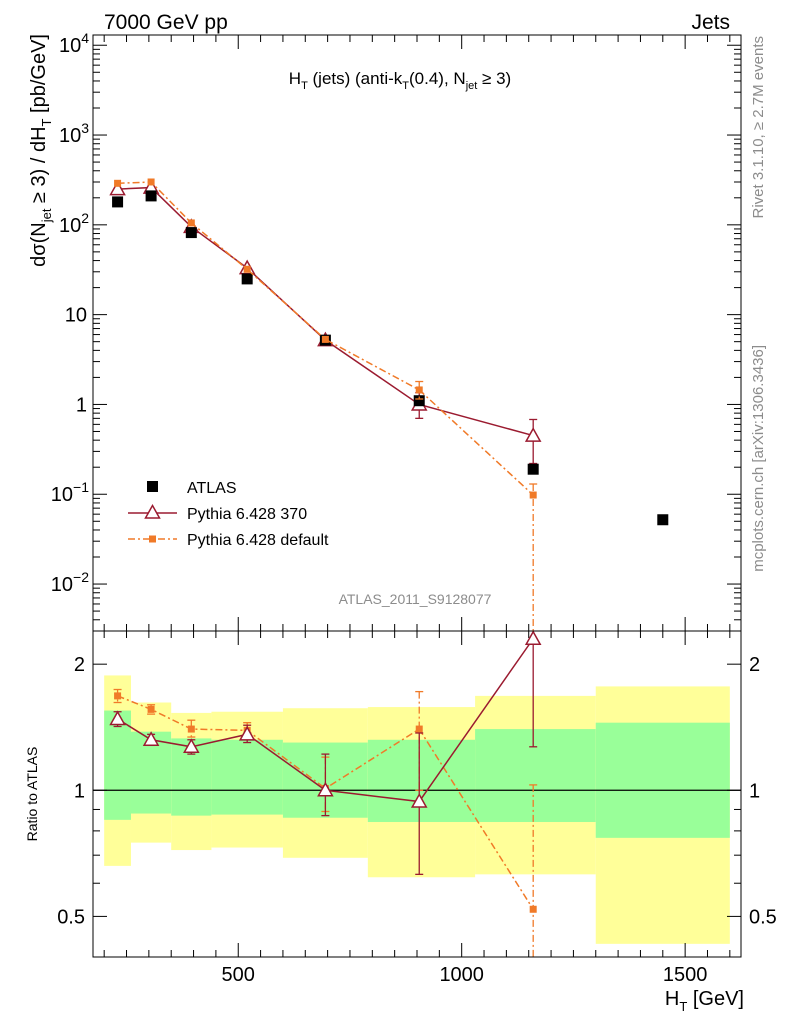 The image size is (786, 1024). I want to click on x-axis-label: HT [GeV], so click(704, 1001).